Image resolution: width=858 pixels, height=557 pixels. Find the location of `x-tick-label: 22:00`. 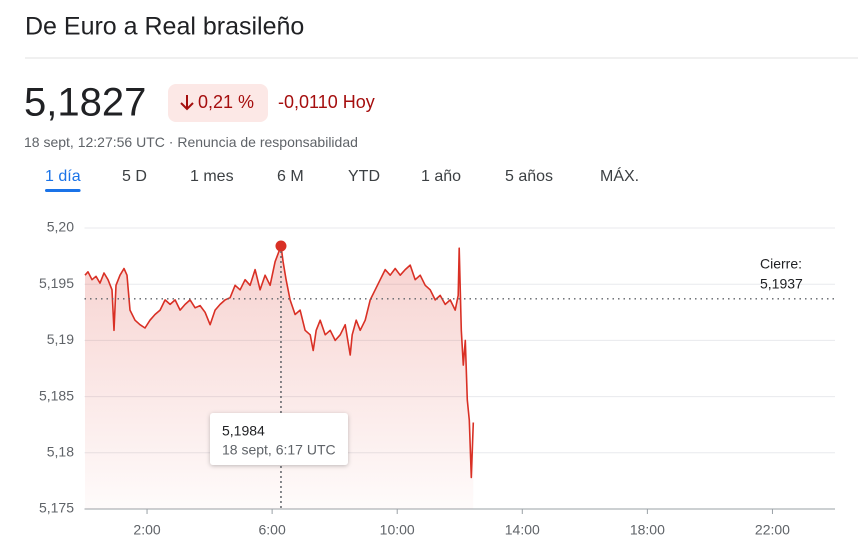

x-tick-label: 22:00 is located at coordinates (772, 530).